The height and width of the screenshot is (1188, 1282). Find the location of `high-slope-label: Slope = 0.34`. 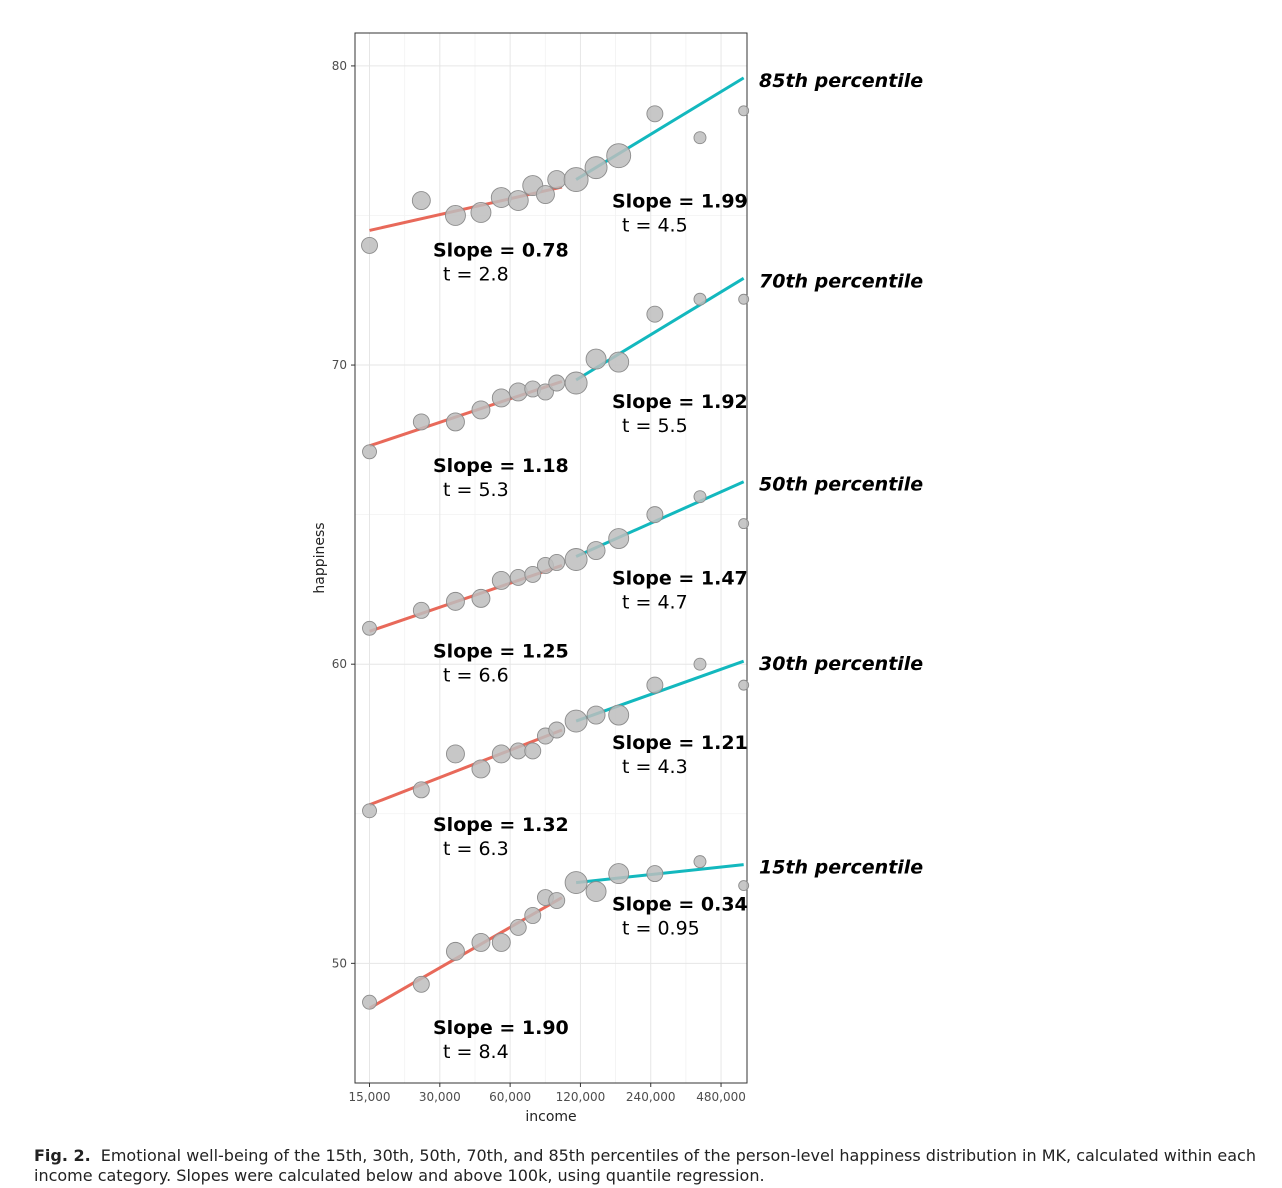

high-slope-label: Slope = 0.34 is located at coordinates (680, 905).